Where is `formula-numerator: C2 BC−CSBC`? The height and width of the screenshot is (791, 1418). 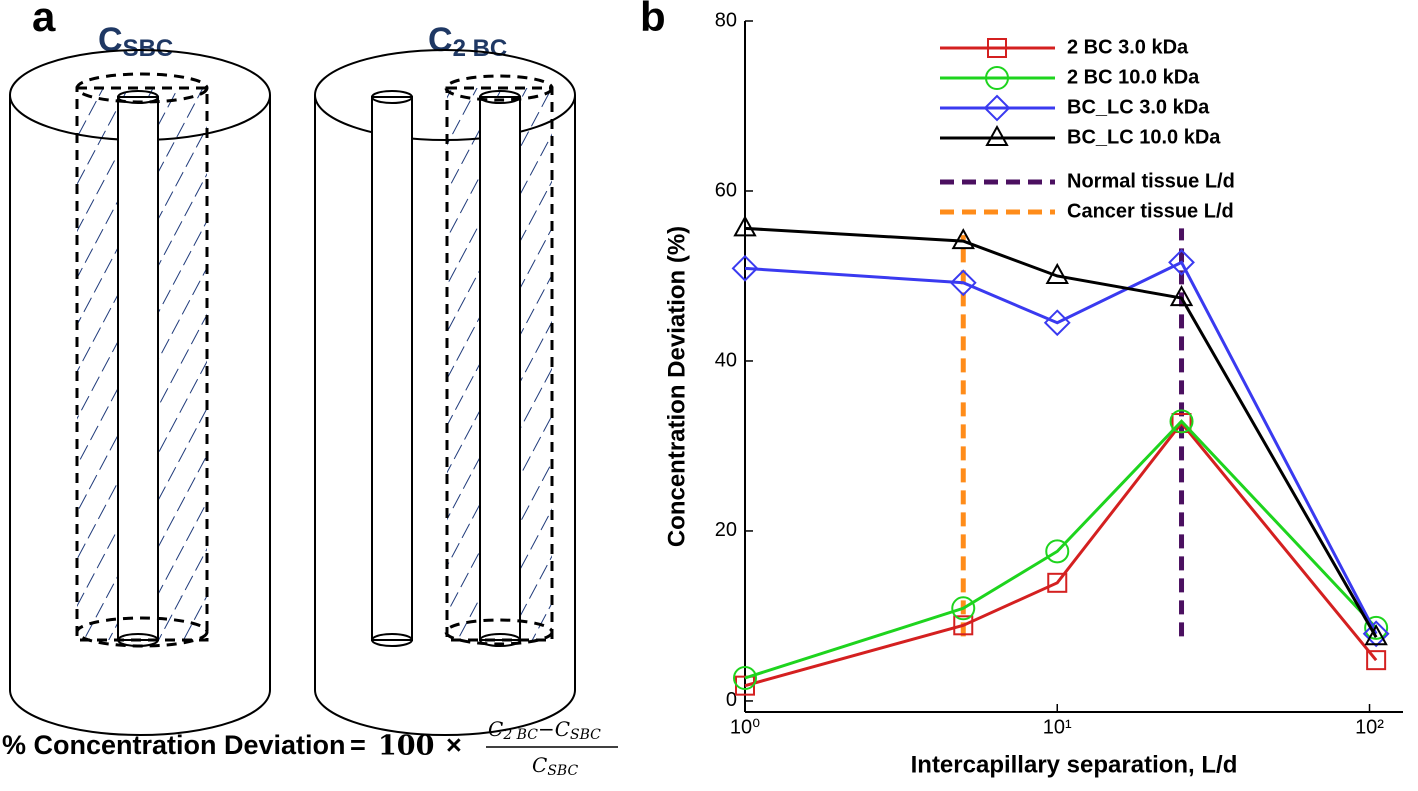
formula-numerator: C2 BC−CSBC is located at coordinates (544, 730).